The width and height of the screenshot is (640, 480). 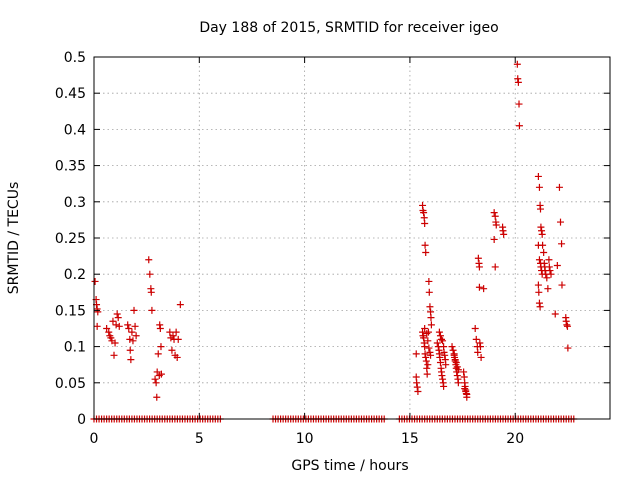 What do you see at coordinates (410, 439) in the screenshot?
I see `x-tick-label: 15` at bounding box center [410, 439].